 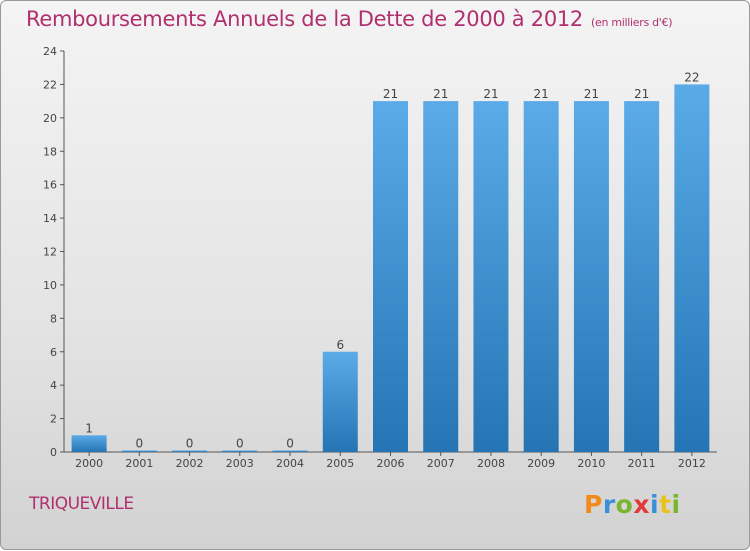 What do you see at coordinates (89, 428) in the screenshot?
I see `bar-value-label: 1` at bounding box center [89, 428].